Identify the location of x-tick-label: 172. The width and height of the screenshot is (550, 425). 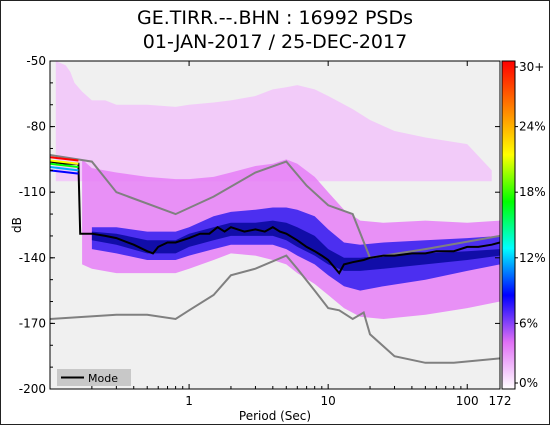
(500, 401).